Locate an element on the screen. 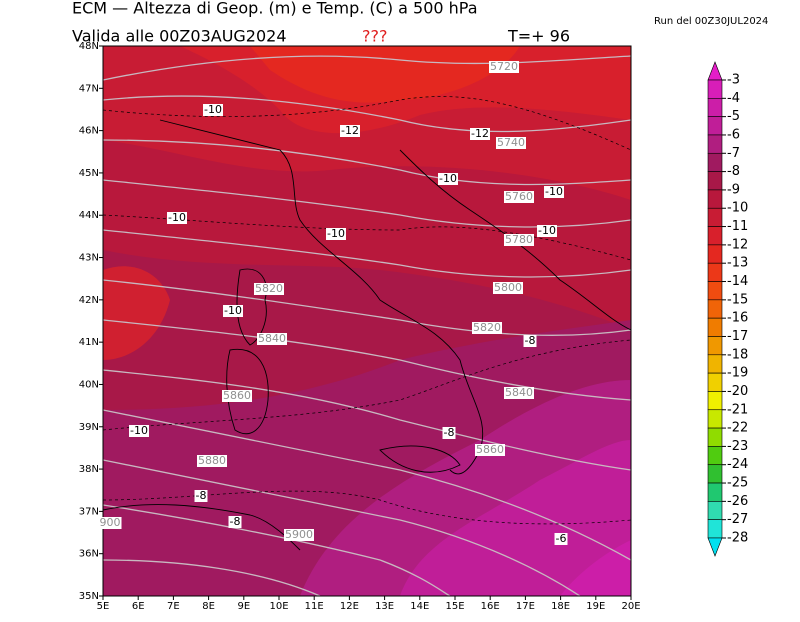 The height and width of the screenshot is (622, 800). lat-label: 41N is located at coordinates (89, 342).